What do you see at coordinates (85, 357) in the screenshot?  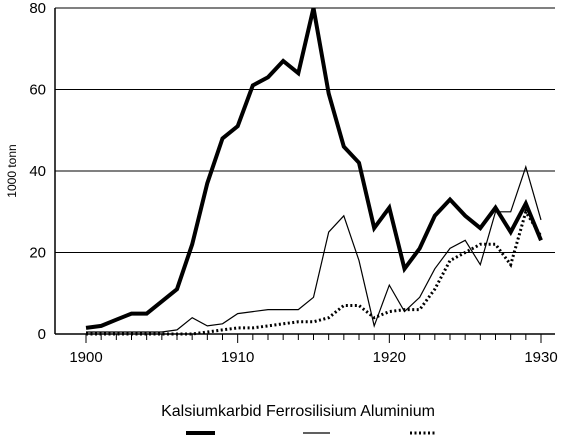 I see `x-tick-label: 1900` at bounding box center [85, 357].